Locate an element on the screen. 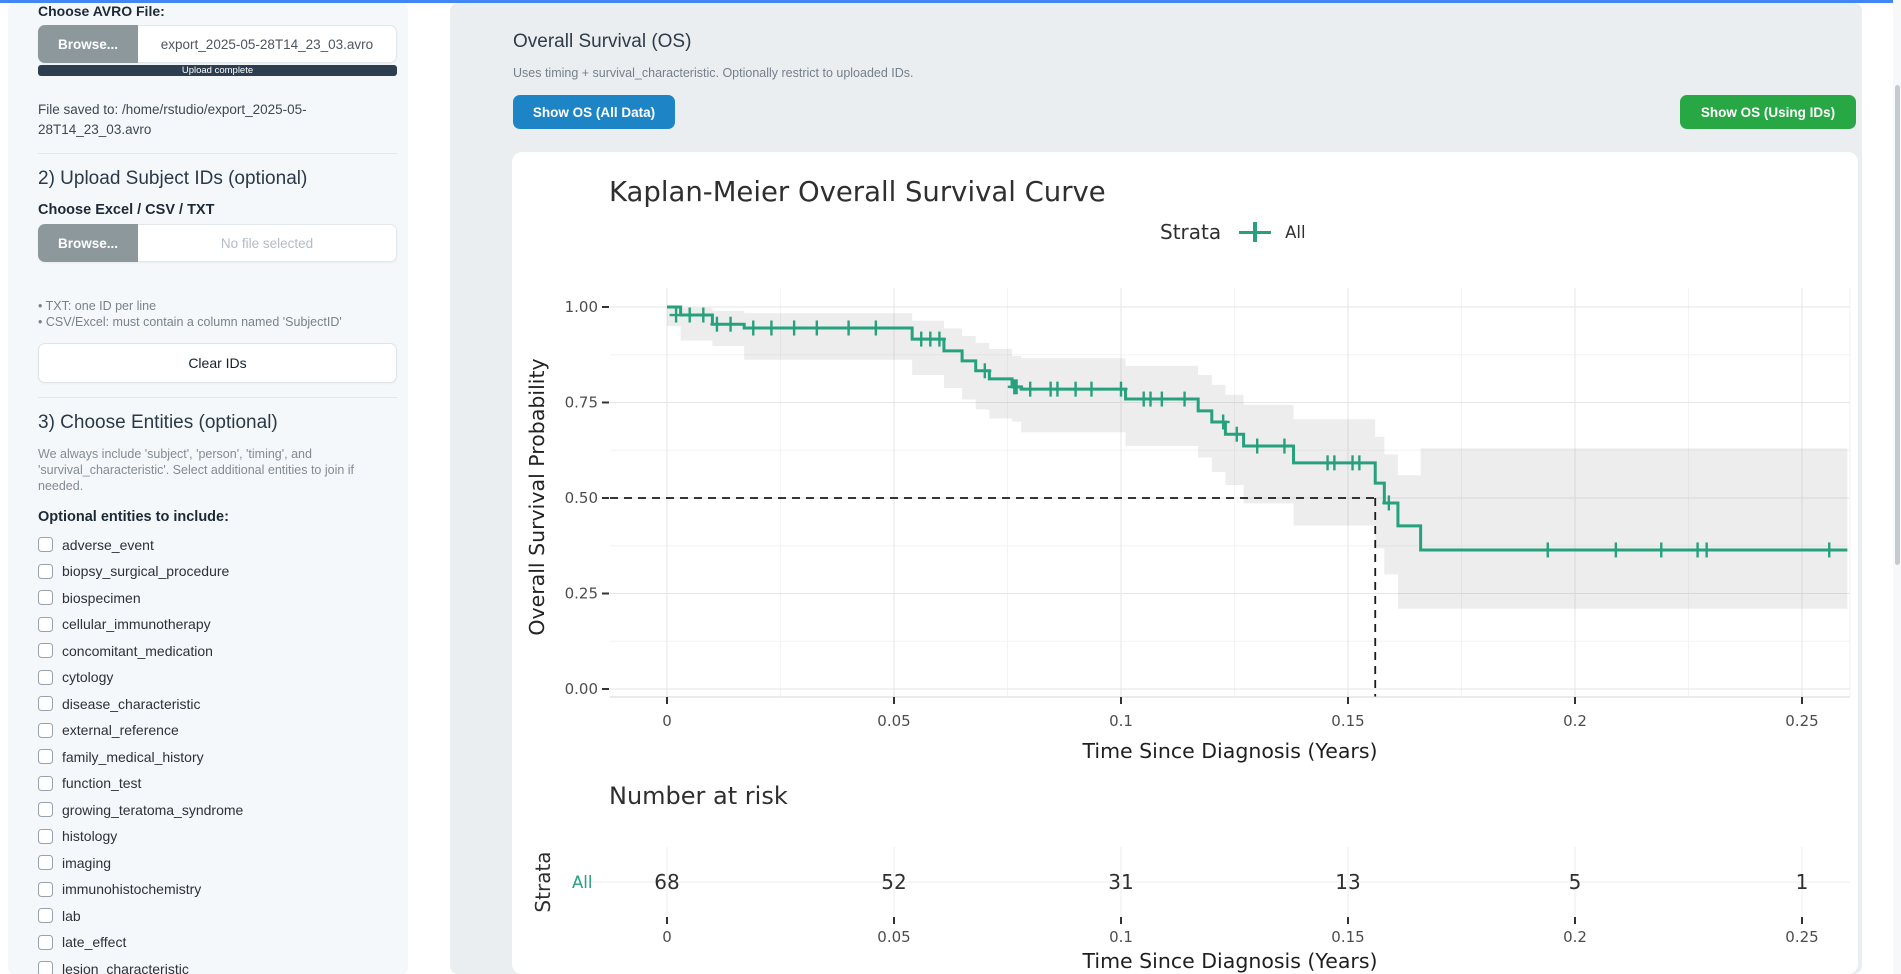  entity-checkbox-label: biospecimen is located at coordinates (101, 597).